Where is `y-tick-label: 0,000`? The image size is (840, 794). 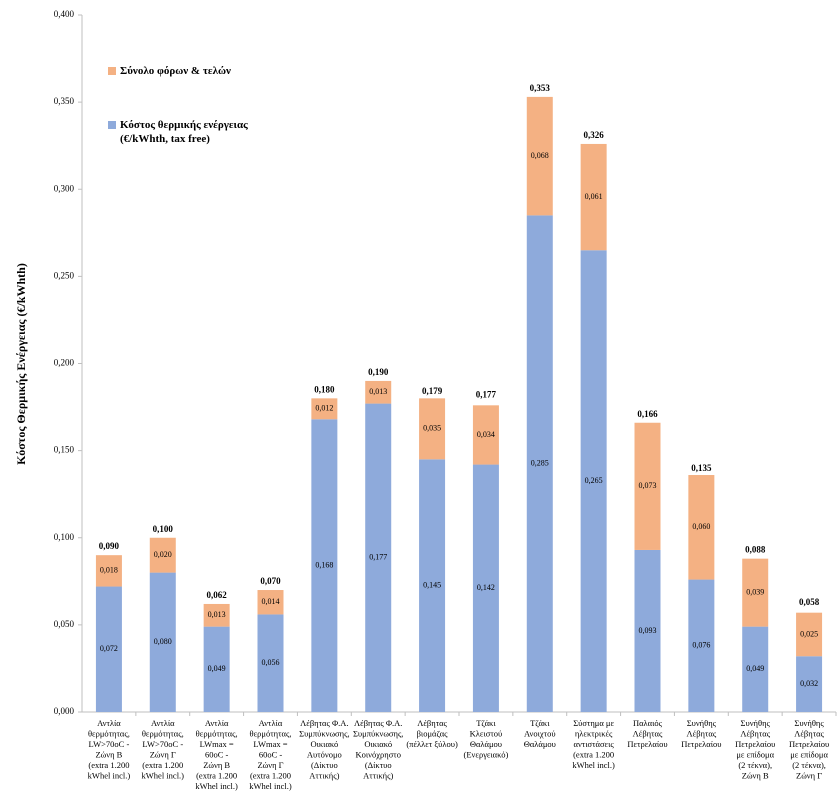 y-tick-label: 0,000 is located at coordinates (64, 711).